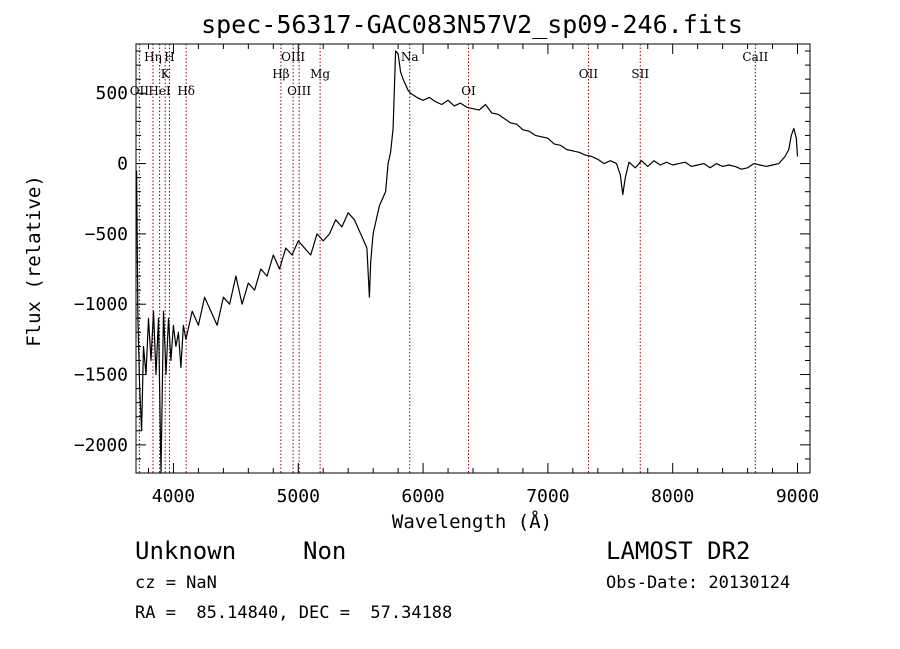  What do you see at coordinates (410, 57) in the screenshot?
I see `marker-label: Na` at bounding box center [410, 57].